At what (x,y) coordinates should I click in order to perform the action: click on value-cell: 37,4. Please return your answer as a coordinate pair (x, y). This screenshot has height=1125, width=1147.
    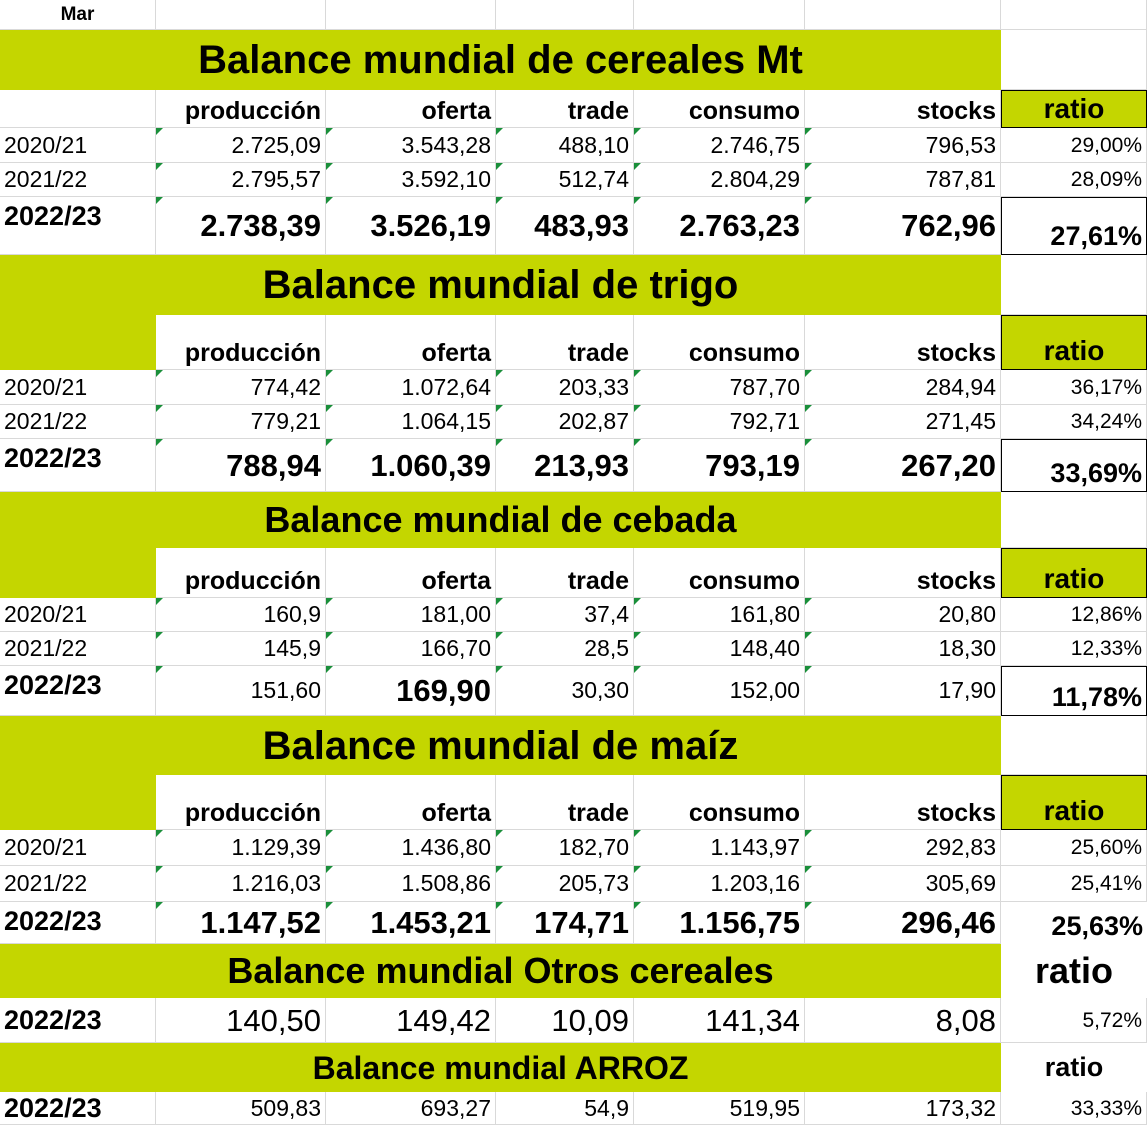
    Looking at the image, I should click on (565, 615).